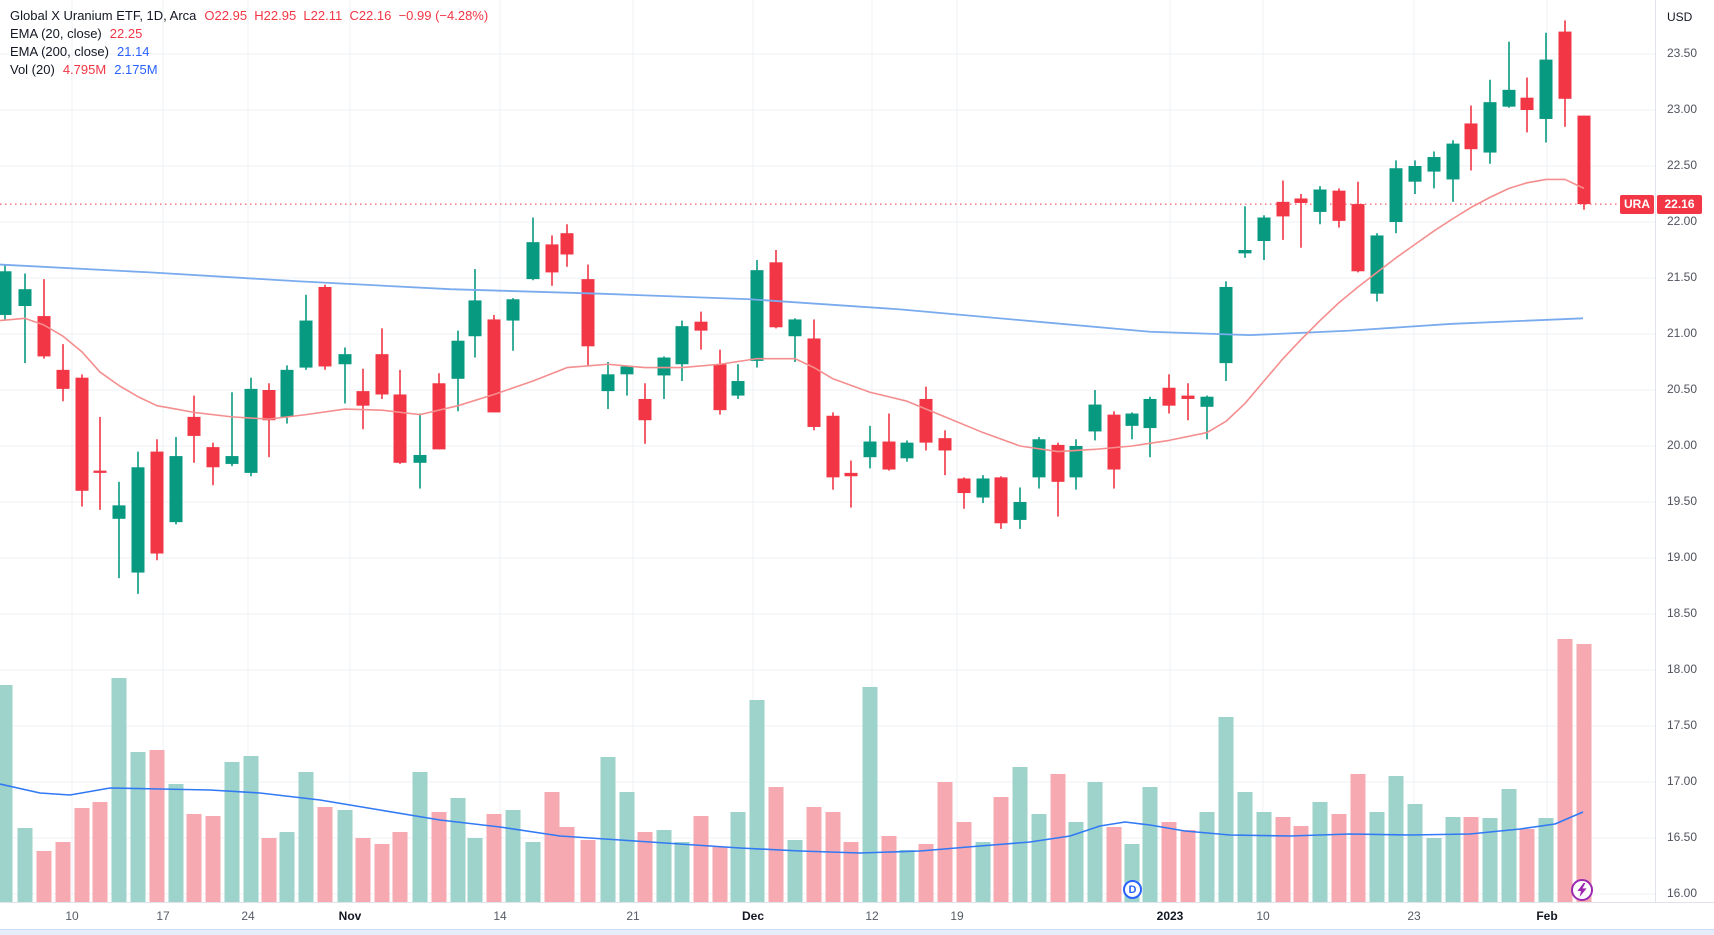 This screenshot has height=935, width=1714. What do you see at coordinates (1682, 165) in the screenshot?
I see `price-tick-label: 22.50` at bounding box center [1682, 165].